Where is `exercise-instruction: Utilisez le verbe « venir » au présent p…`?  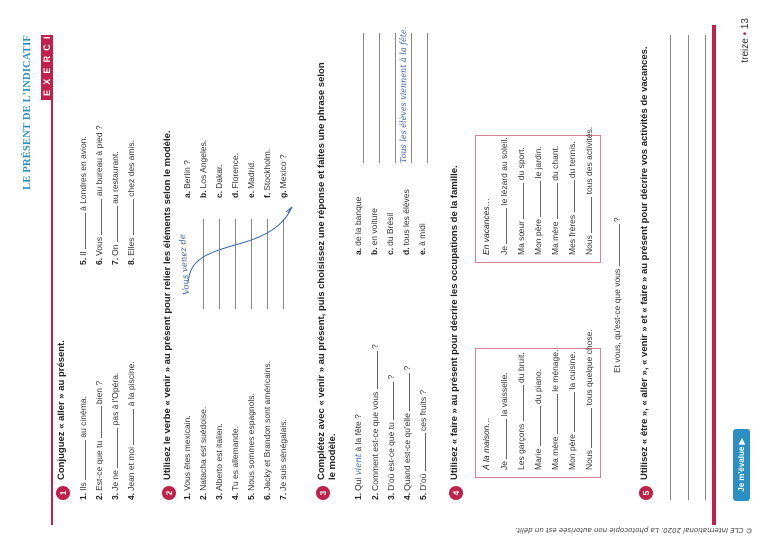
exercise-instruction: Utilisez le verbe « venir » au présent p… is located at coordinates (167, 305).